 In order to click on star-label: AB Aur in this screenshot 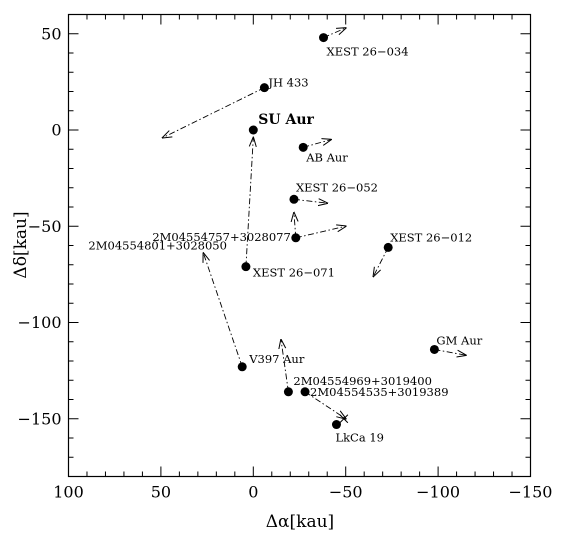, I will do `click(326, 157)`.